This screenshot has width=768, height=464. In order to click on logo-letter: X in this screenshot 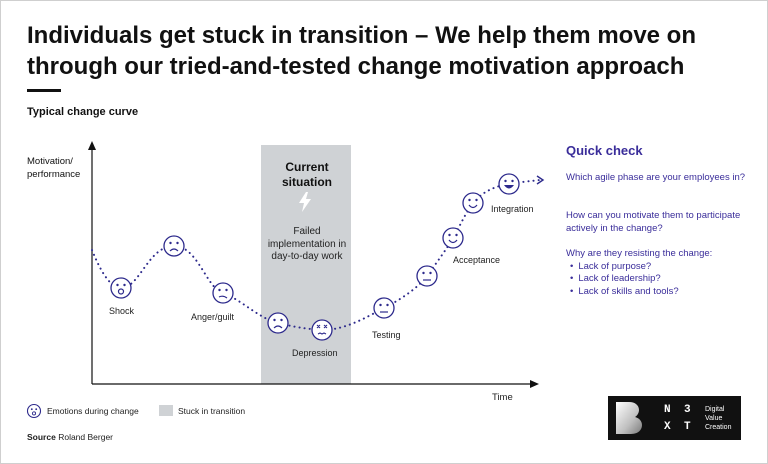, I will do `click(667, 427)`.